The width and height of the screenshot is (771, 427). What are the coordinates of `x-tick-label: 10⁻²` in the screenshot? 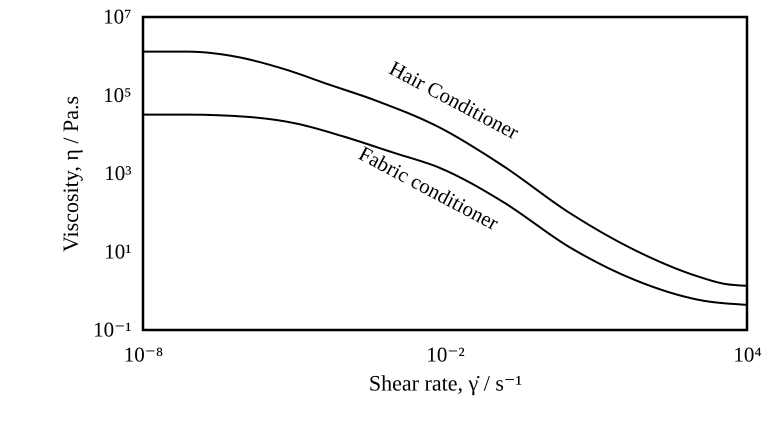 It's located at (445, 354).